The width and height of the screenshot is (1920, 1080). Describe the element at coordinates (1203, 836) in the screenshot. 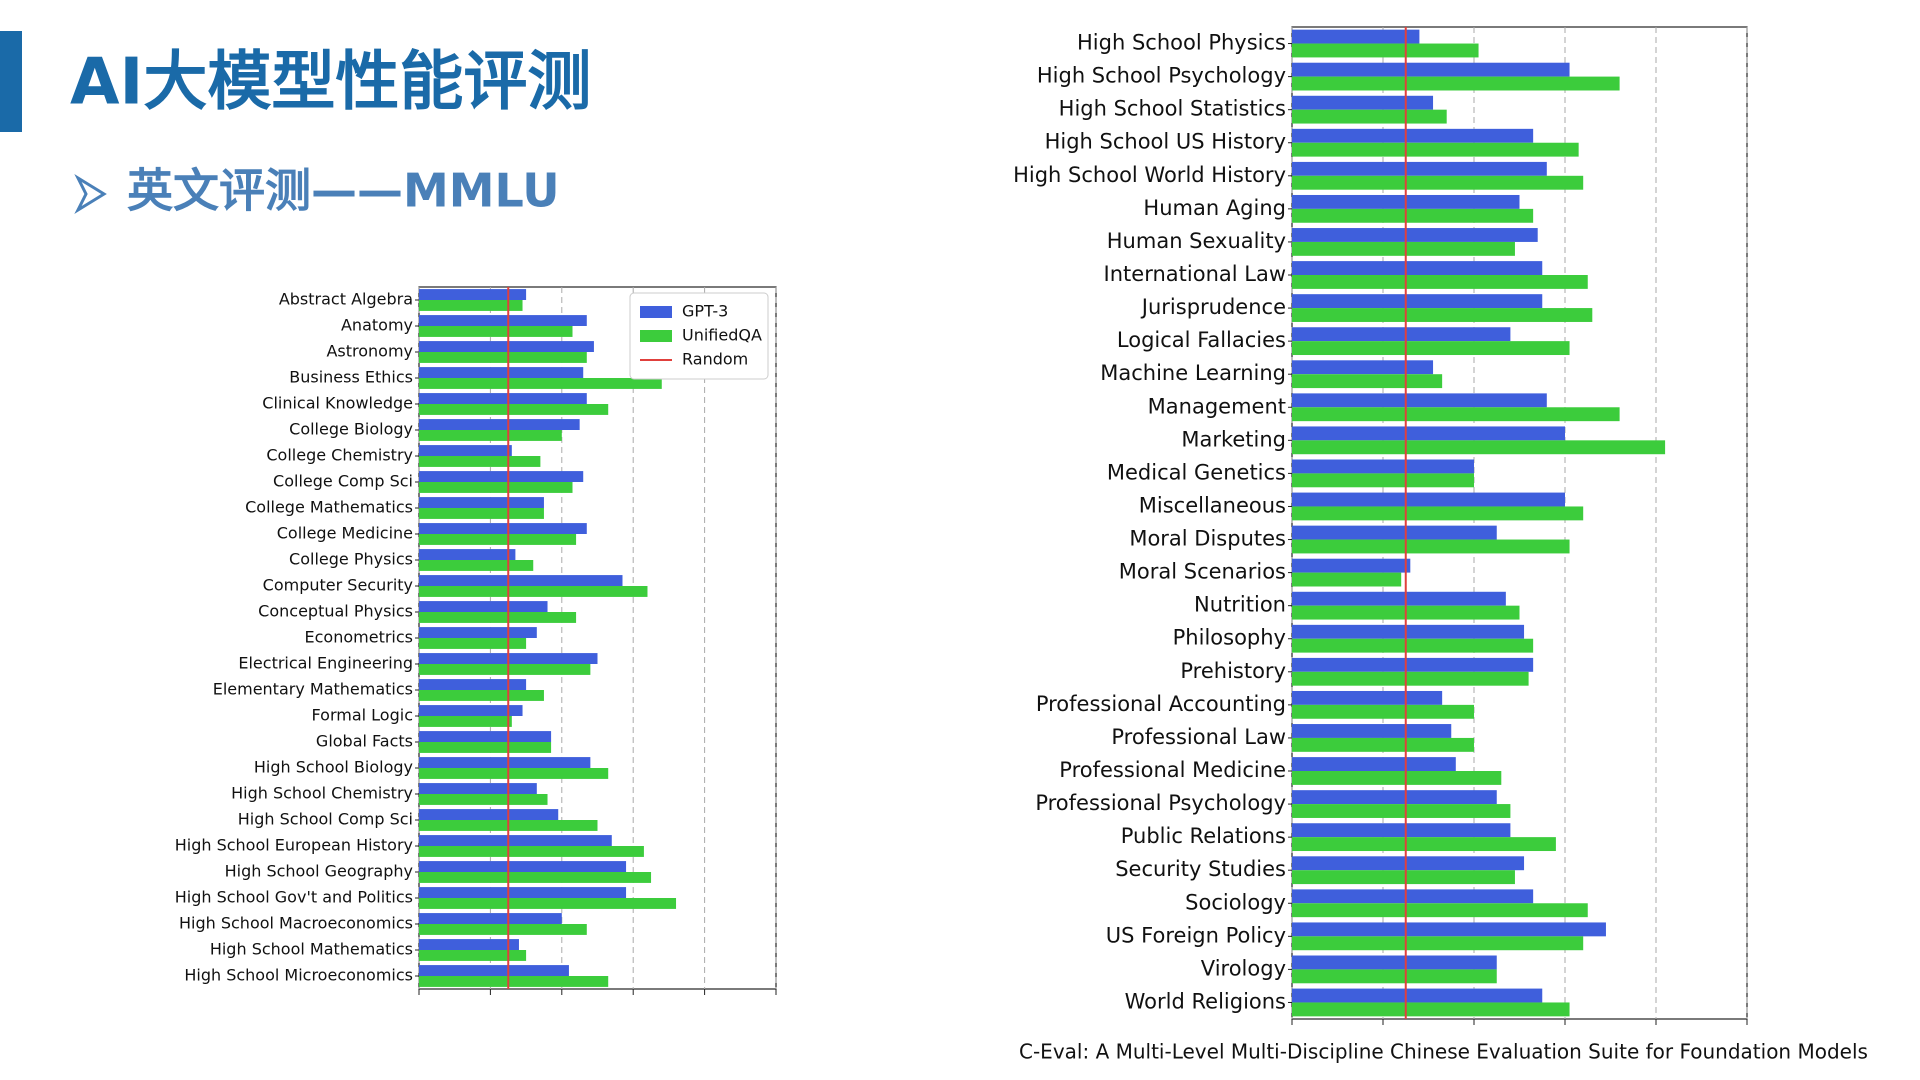

I see `y-tick-label: Public Relations` at that location.